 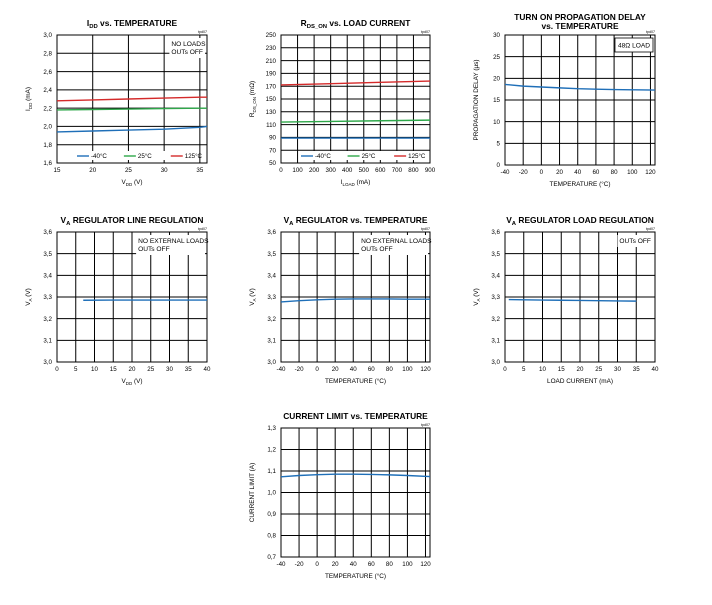 I want to click on y-tick-label: 230, so click(x=271, y=48).